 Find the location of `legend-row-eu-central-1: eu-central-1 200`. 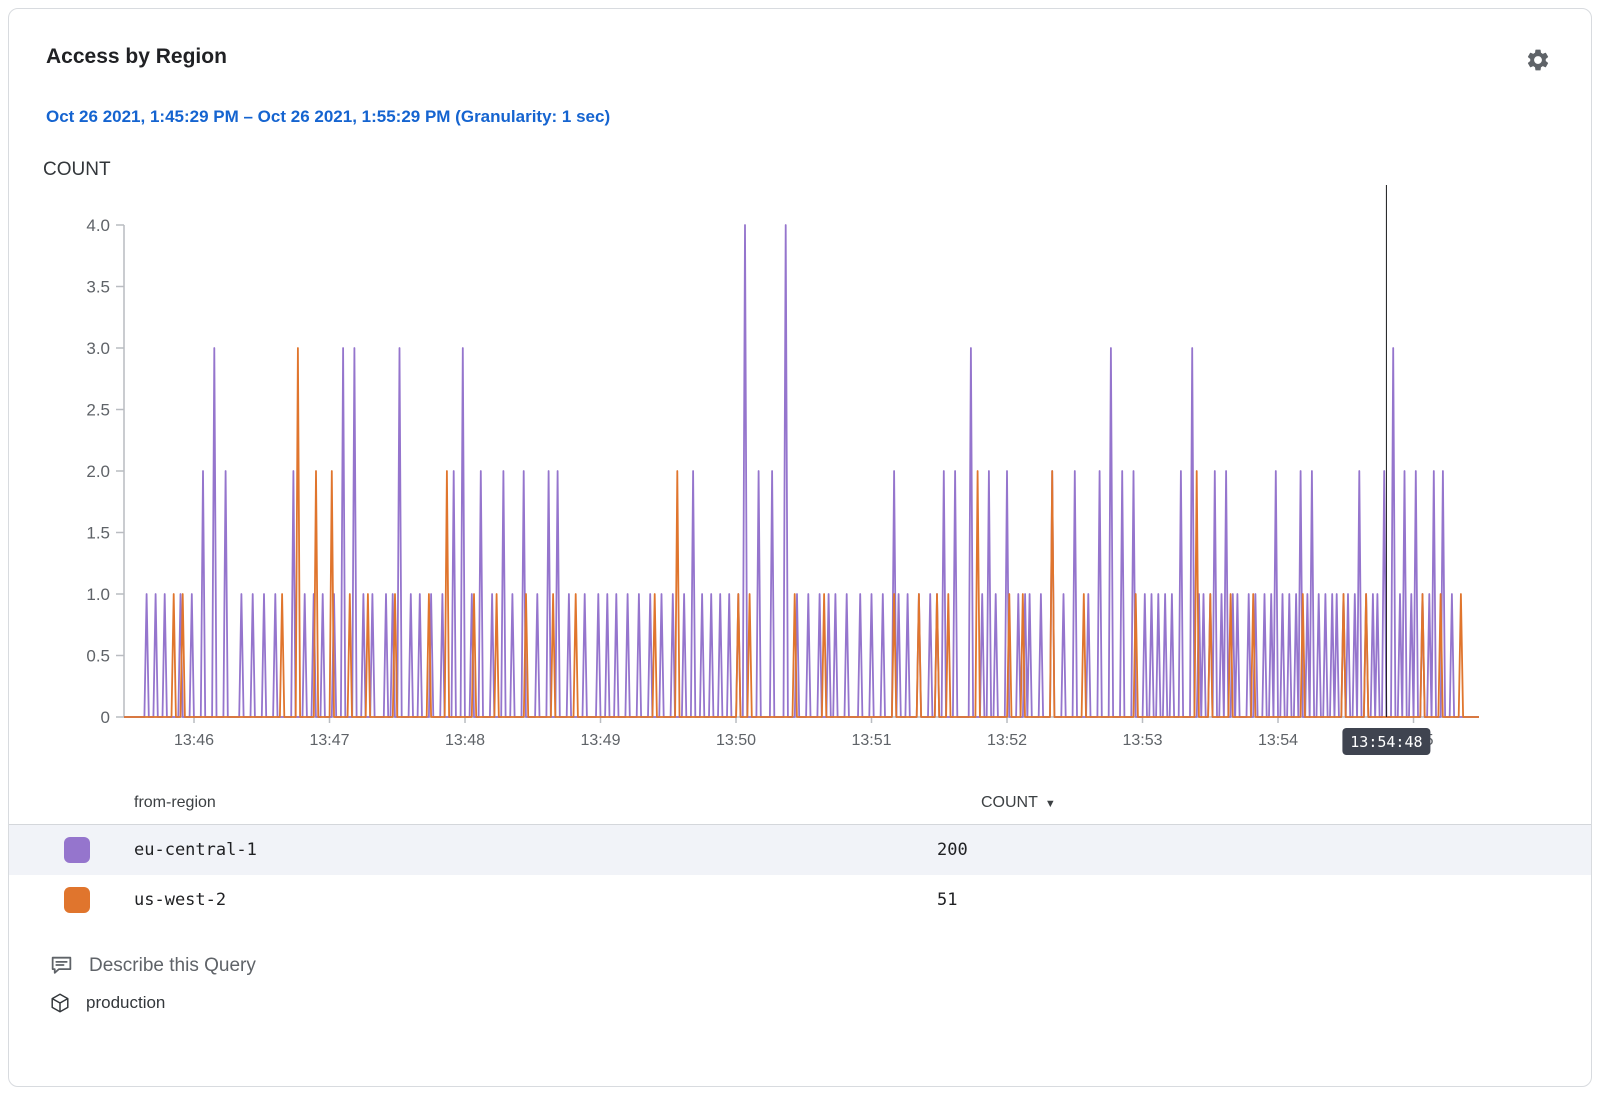

legend-row-eu-central-1: eu-central-1 200 is located at coordinates (800, 850).